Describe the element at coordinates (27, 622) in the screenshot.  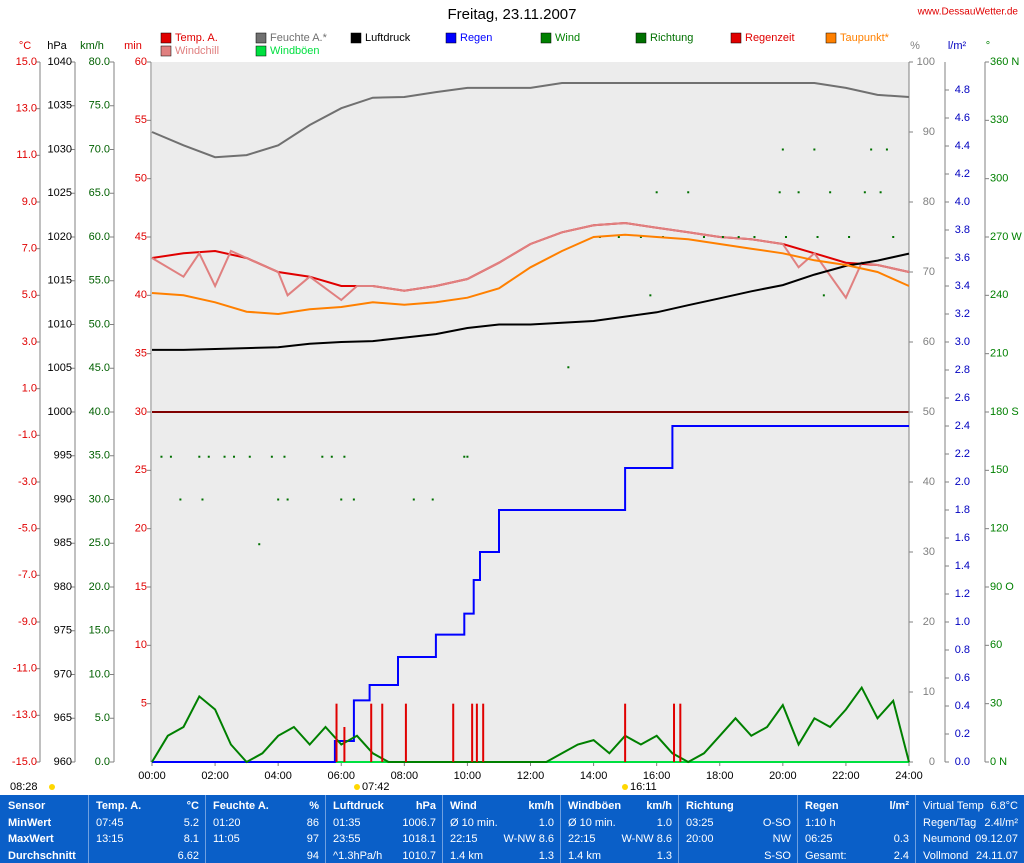
I see `y-tick-label: -9.0` at that location.